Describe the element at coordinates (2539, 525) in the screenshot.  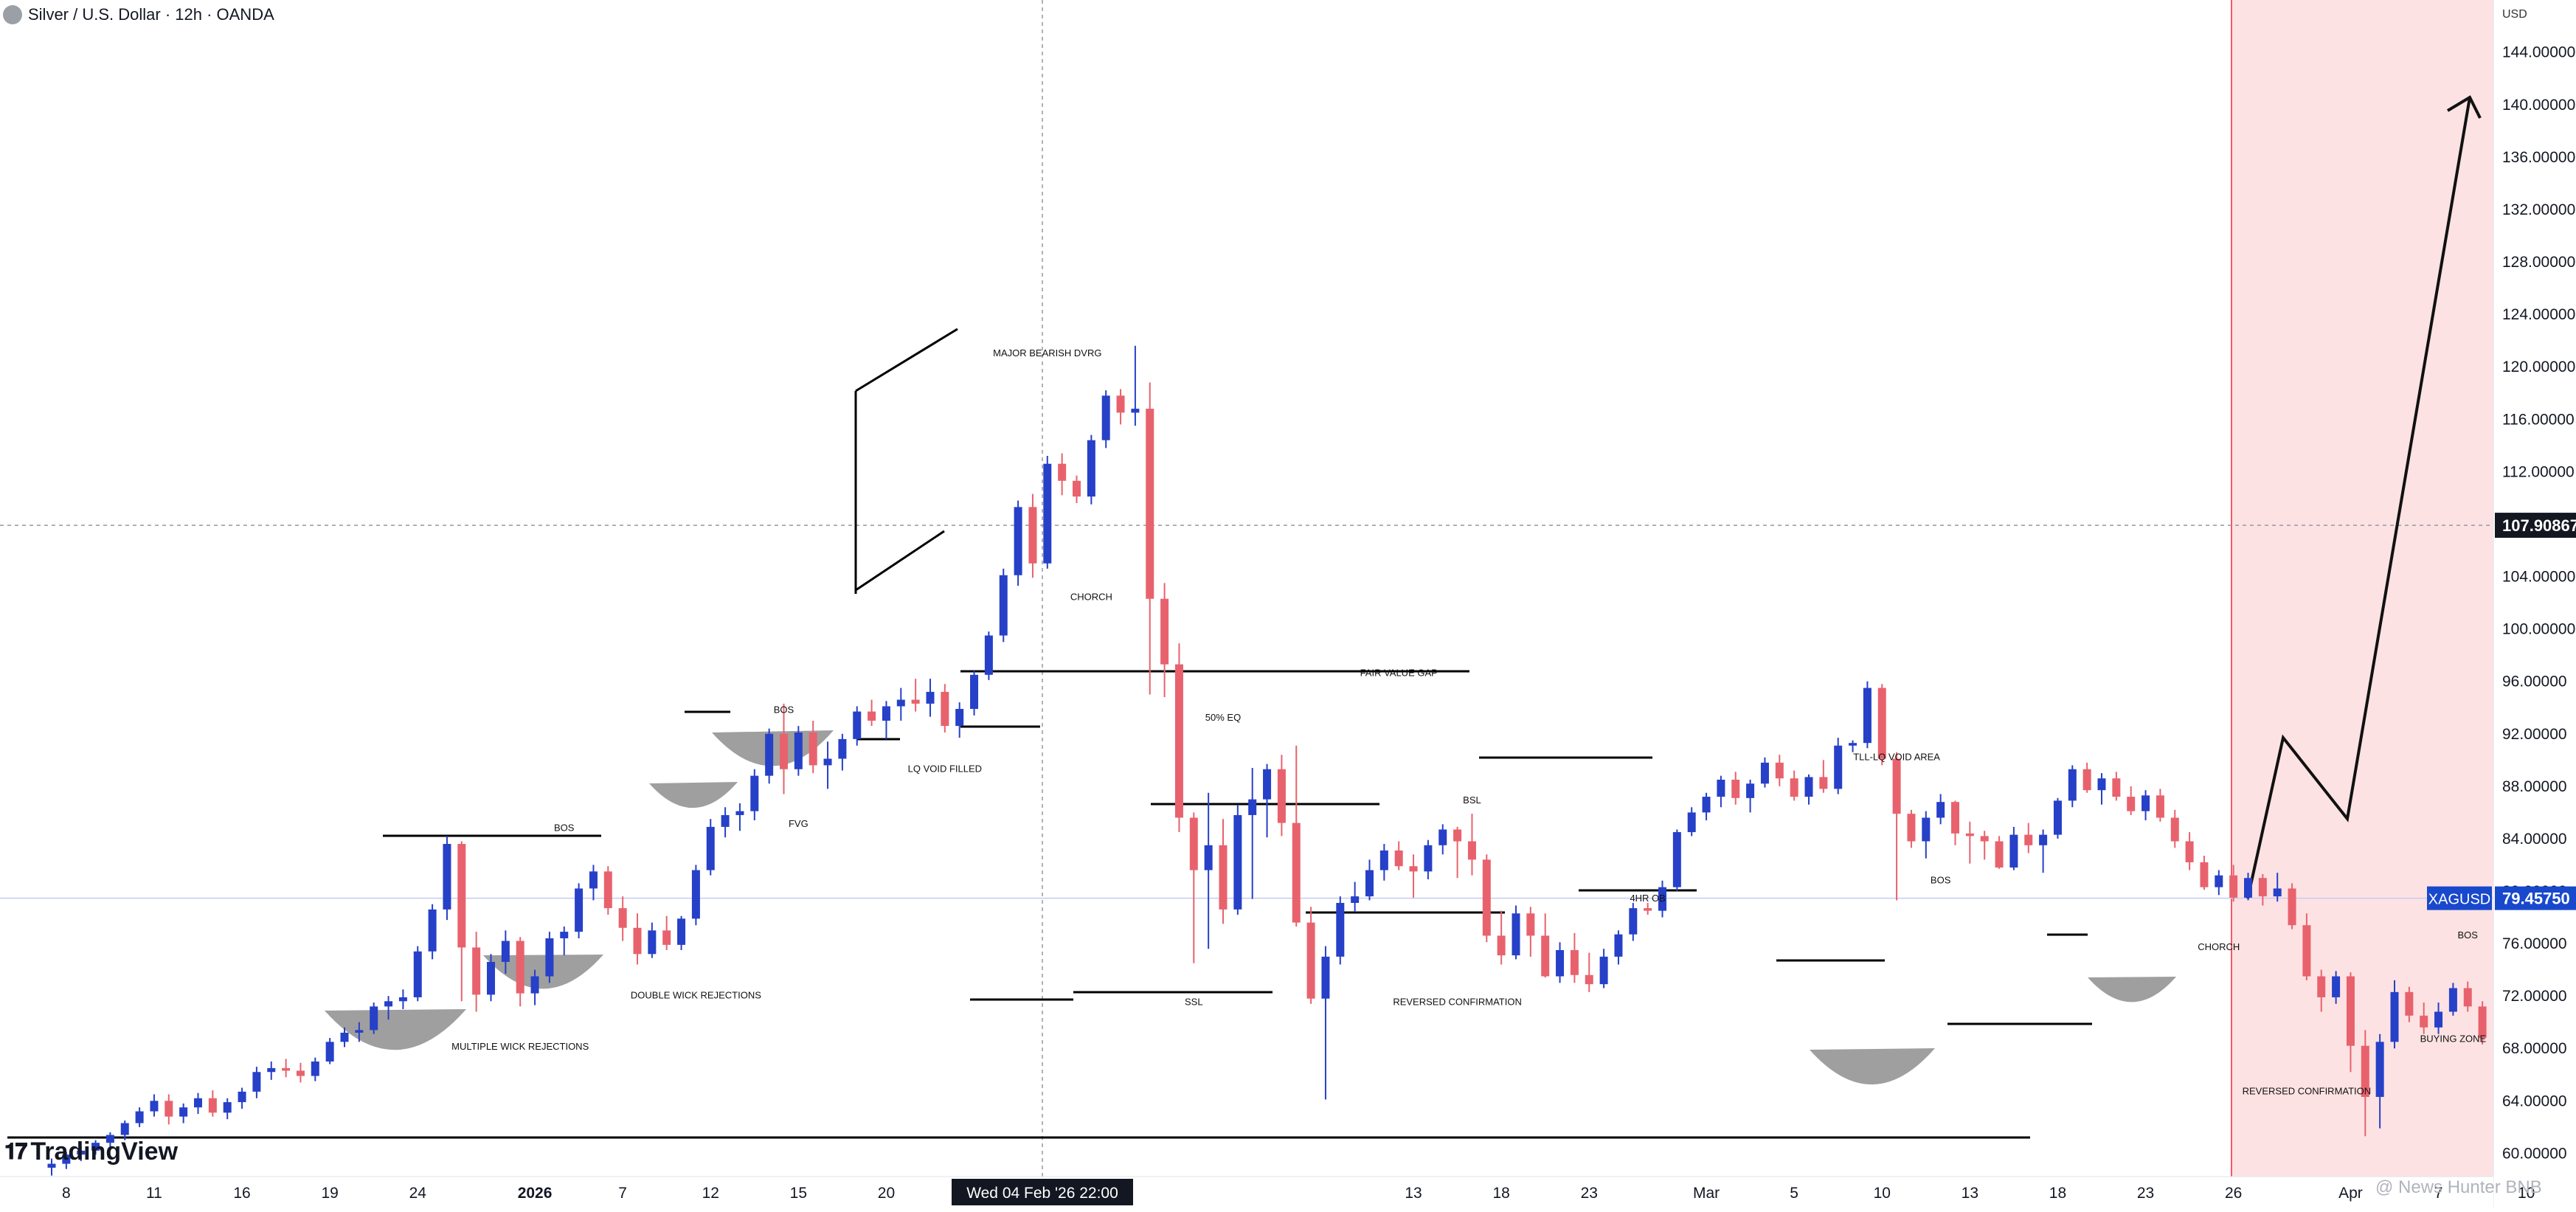
I see `crosshair-price-text: 107.90867` at that location.